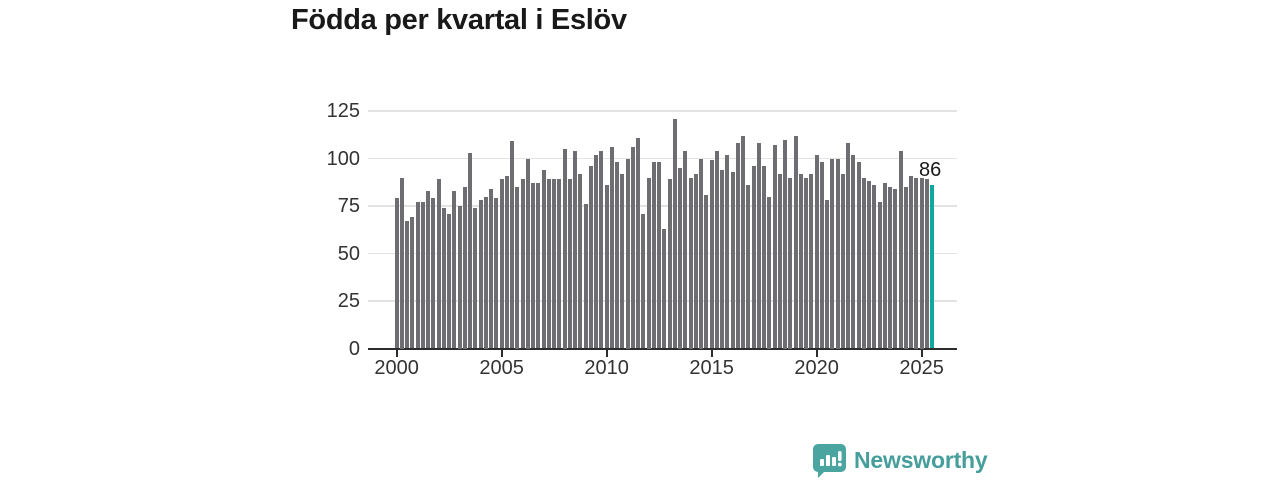  What do you see at coordinates (606, 367) in the screenshot?
I see `x-tick-label: 2010` at bounding box center [606, 367].